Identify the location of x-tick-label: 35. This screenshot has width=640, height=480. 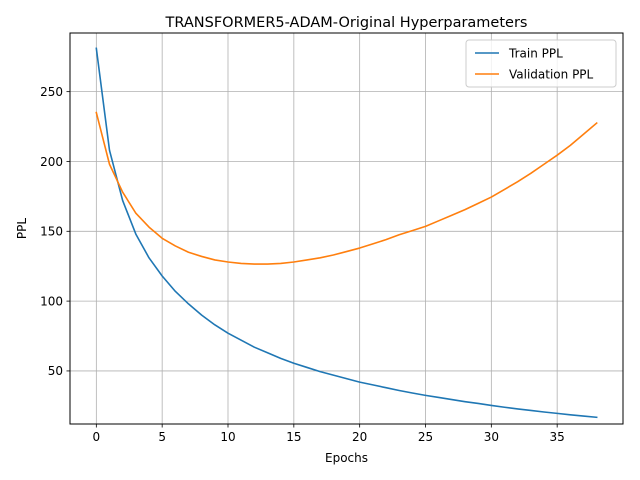
(557, 437).